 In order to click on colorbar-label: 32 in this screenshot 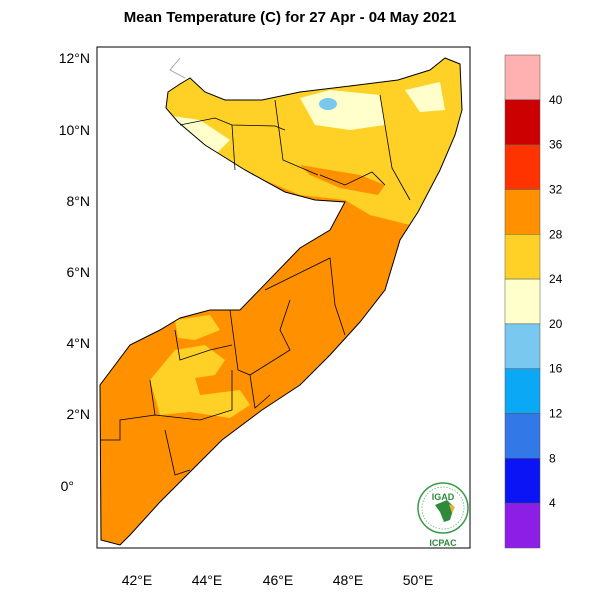, I will do `click(556, 189)`.